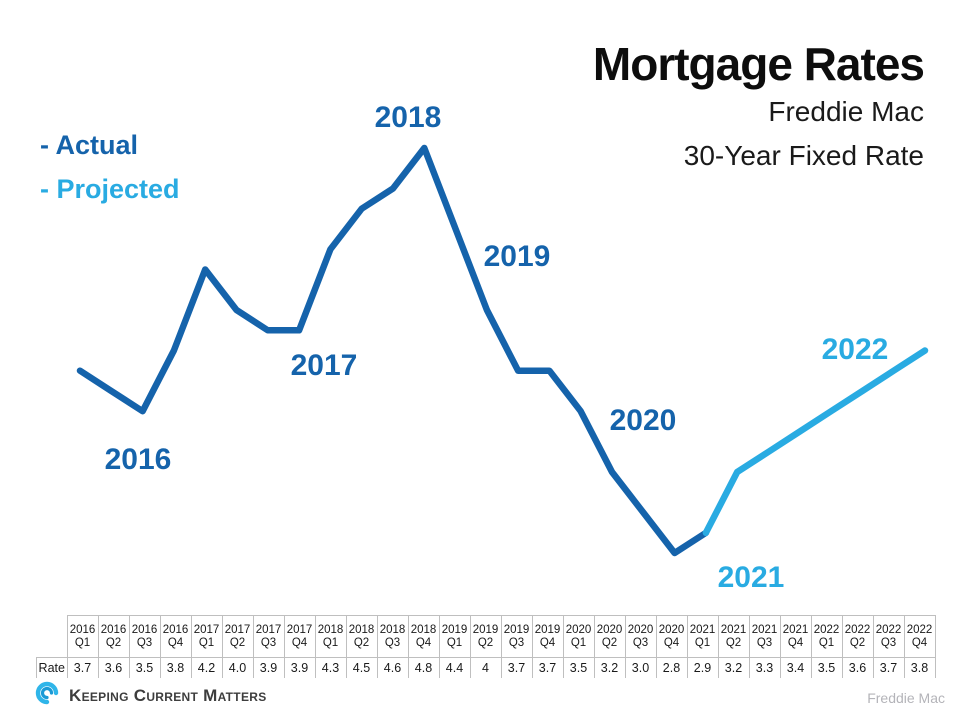  Describe the element at coordinates (815, 442) in the screenshot. I see `projected-line` at that location.